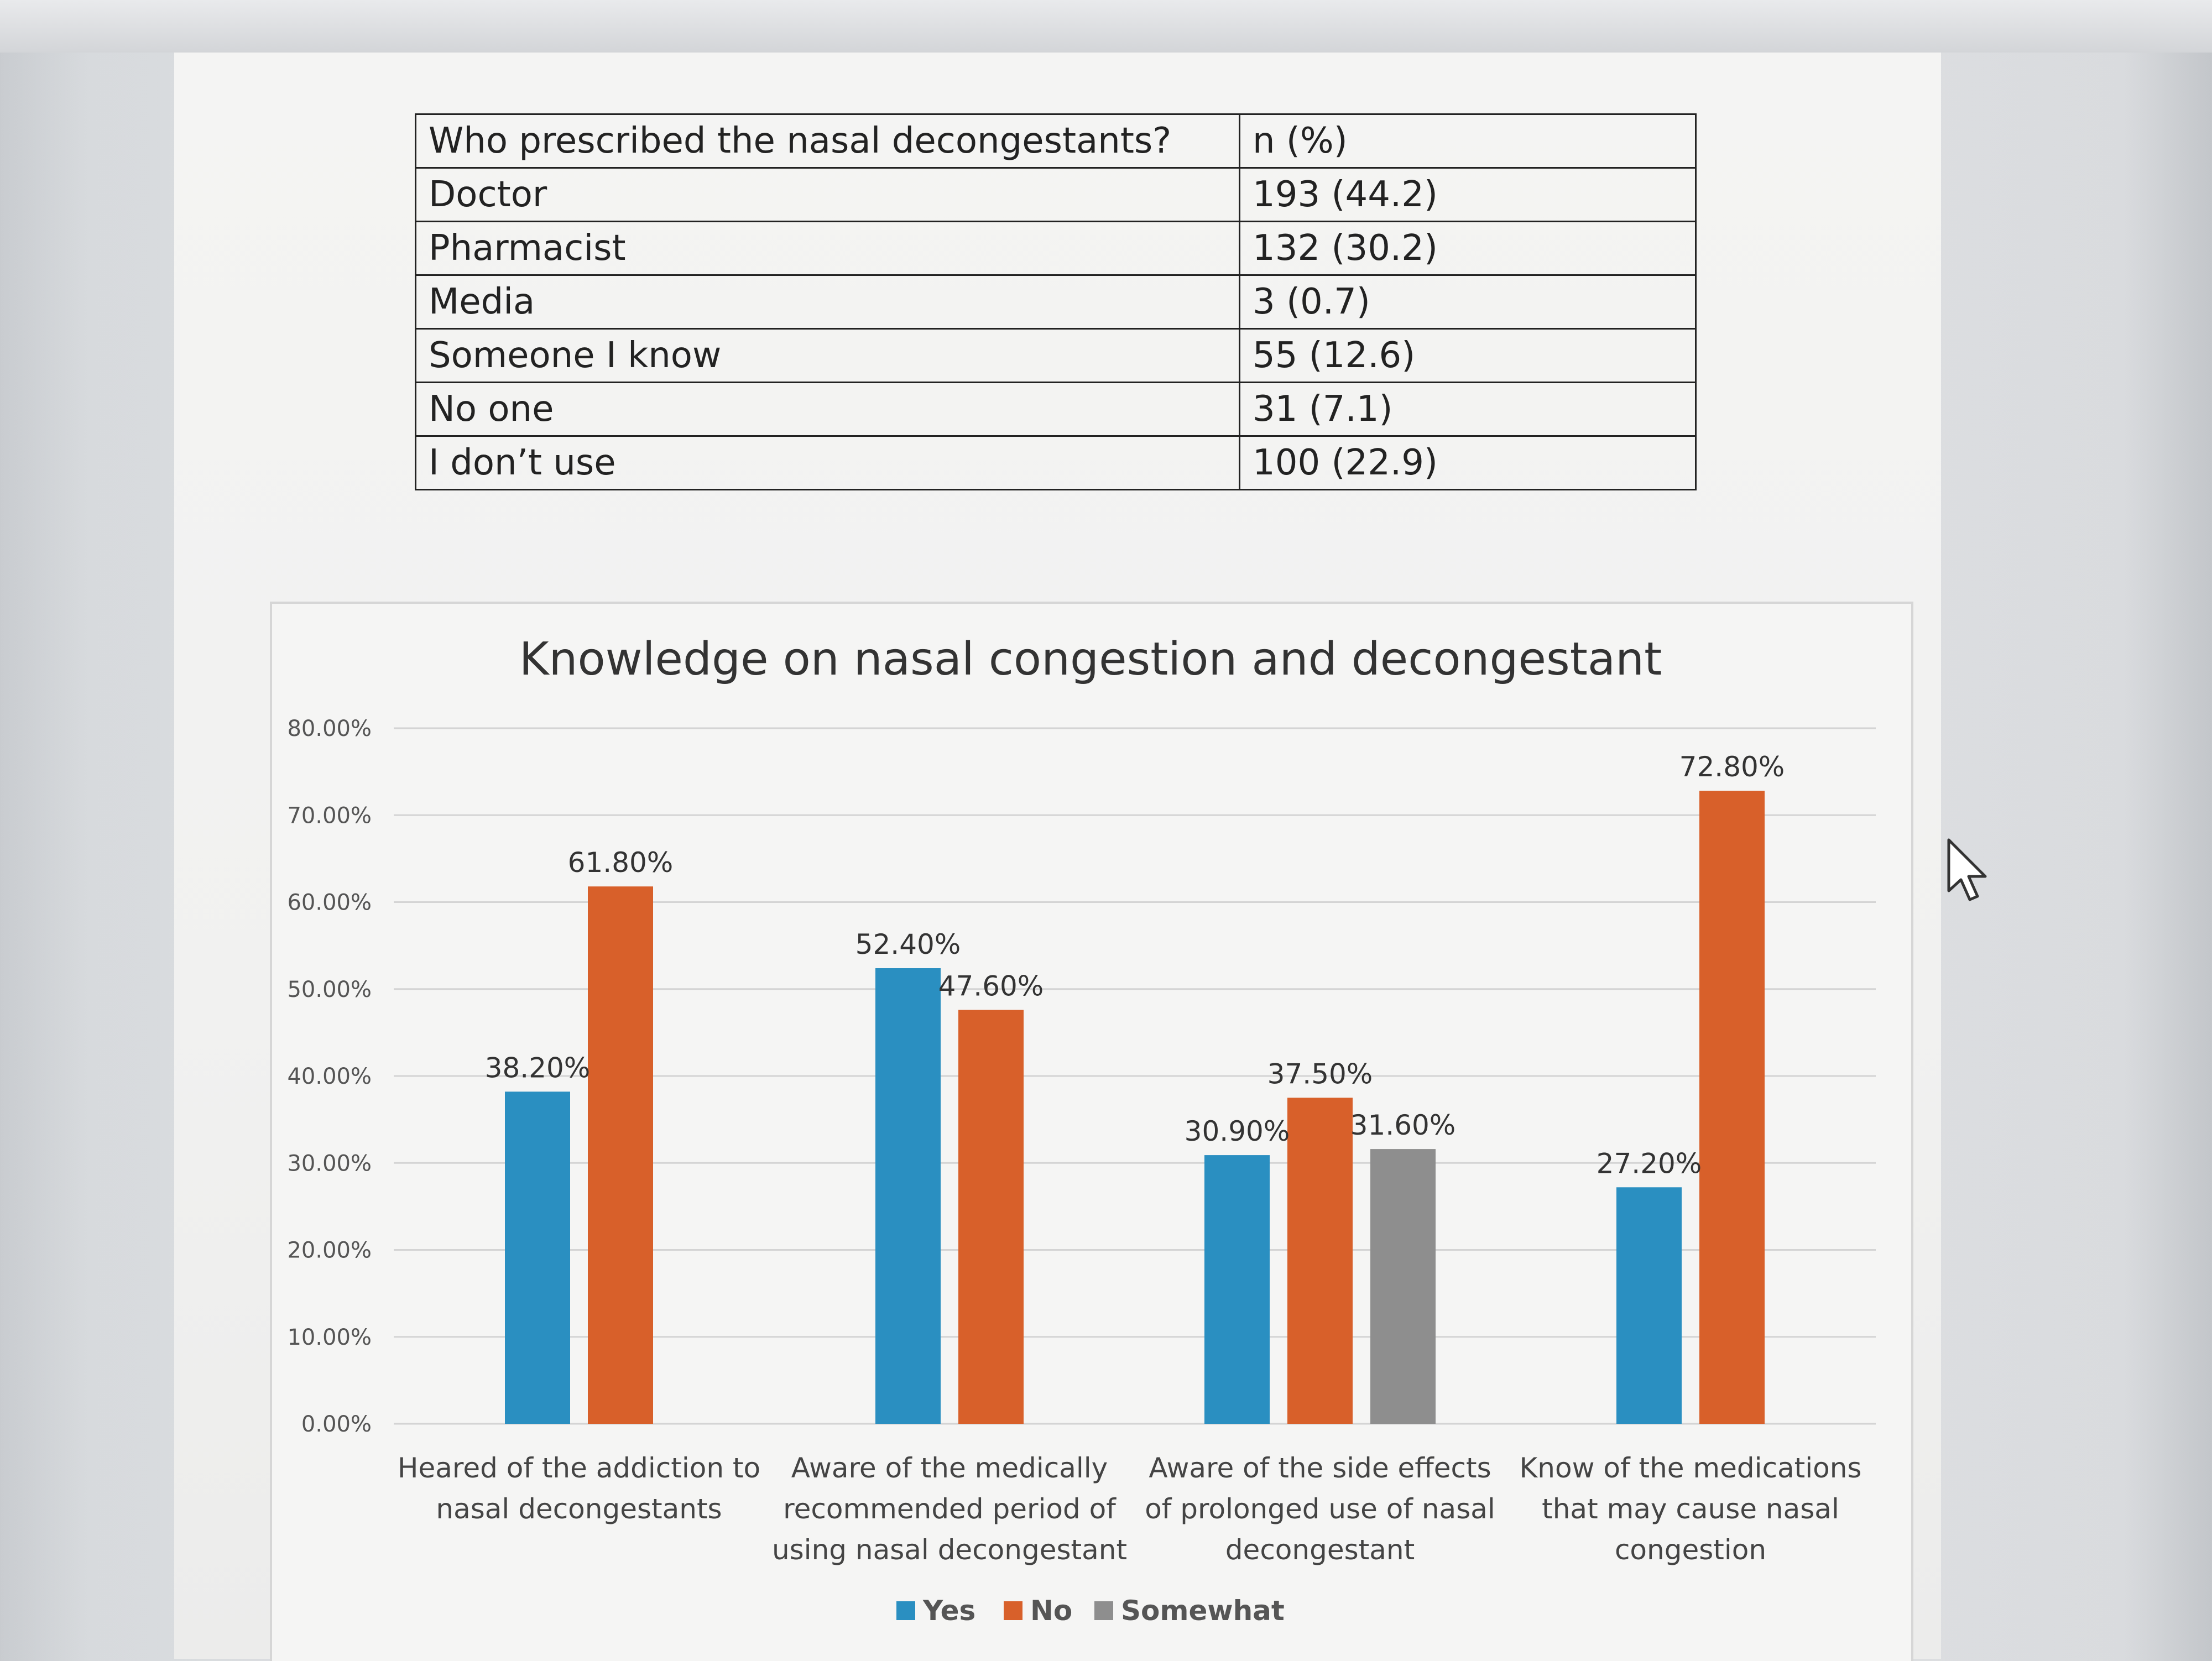 Image resolution: width=2212 pixels, height=1661 pixels. What do you see at coordinates (1468, 462) in the screenshot?
I see `table-cell-count: 100 (22.9)` at bounding box center [1468, 462].